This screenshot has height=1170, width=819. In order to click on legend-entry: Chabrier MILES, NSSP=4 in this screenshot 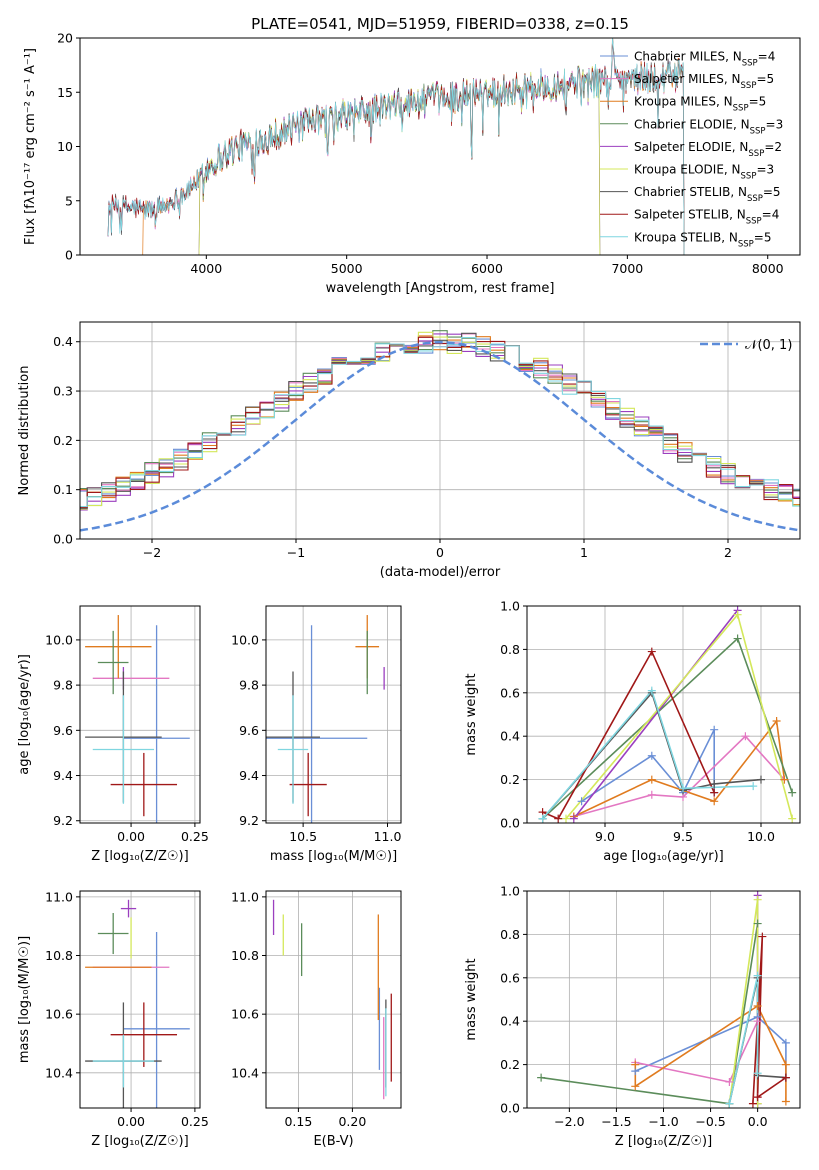, I will do `click(704, 59)`.